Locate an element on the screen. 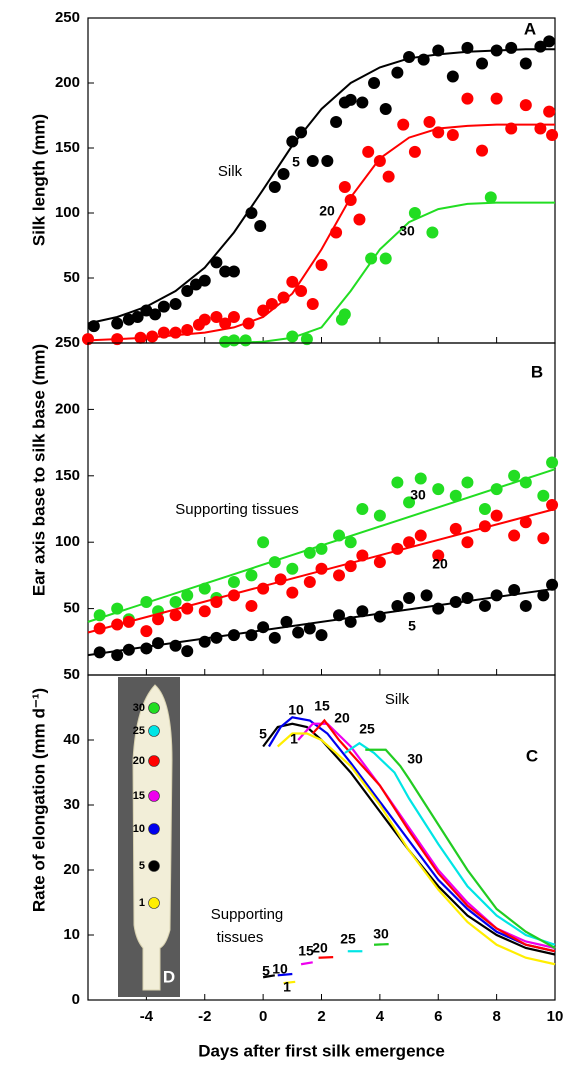  series-label: 15 is located at coordinates (322, 706).